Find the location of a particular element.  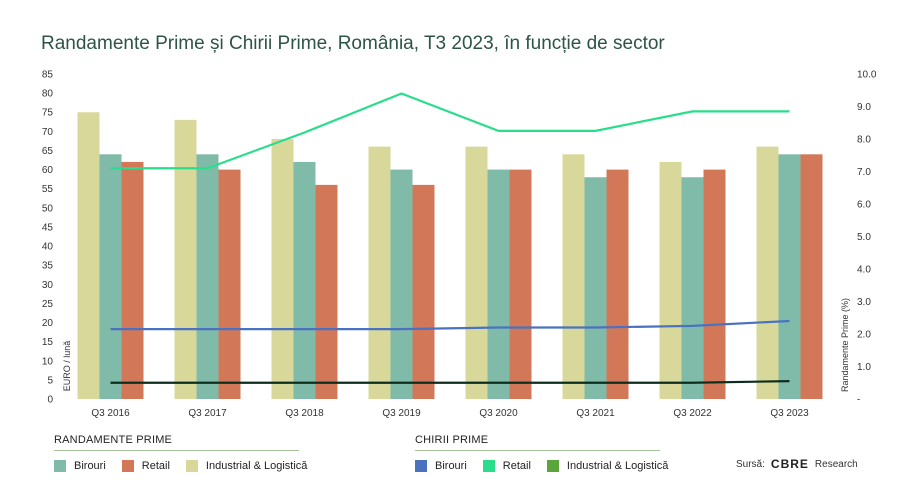

line-retail is located at coordinates (450, 131).